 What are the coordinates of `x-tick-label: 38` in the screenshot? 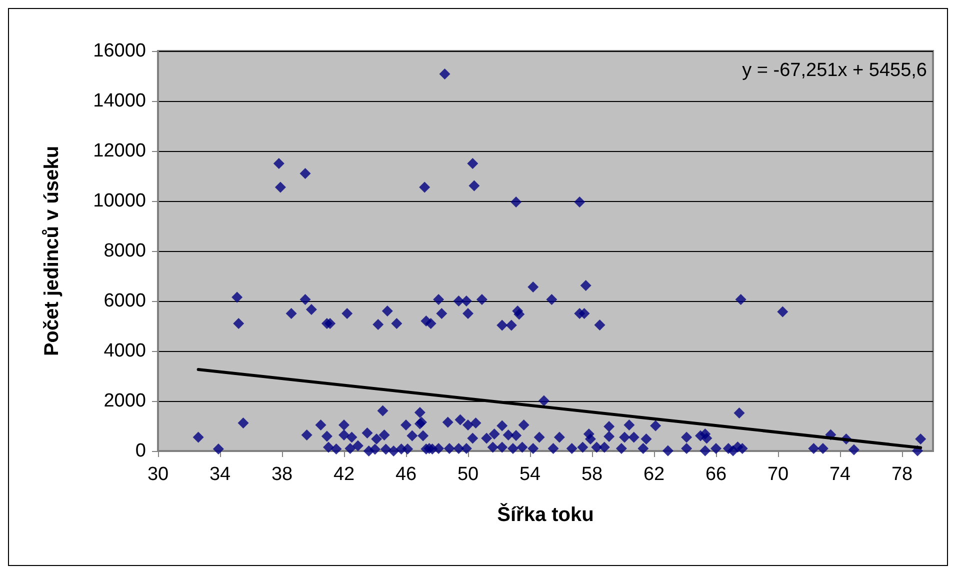 It's located at (282, 474).